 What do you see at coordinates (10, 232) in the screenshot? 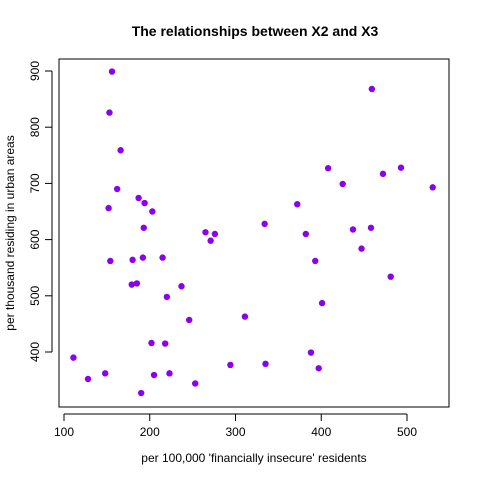
I see `y-axis-label: per thousand residing in urban areas` at bounding box center [10, 232].